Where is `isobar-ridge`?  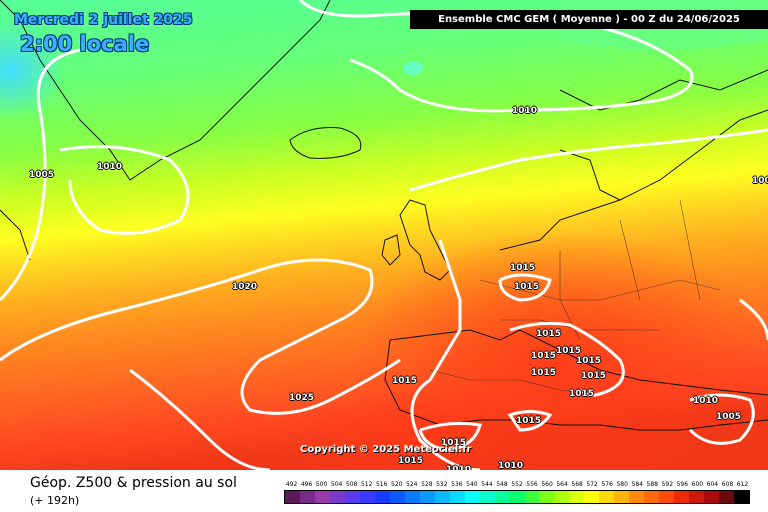 isobar-ridge is located at coordinates (588, 160).